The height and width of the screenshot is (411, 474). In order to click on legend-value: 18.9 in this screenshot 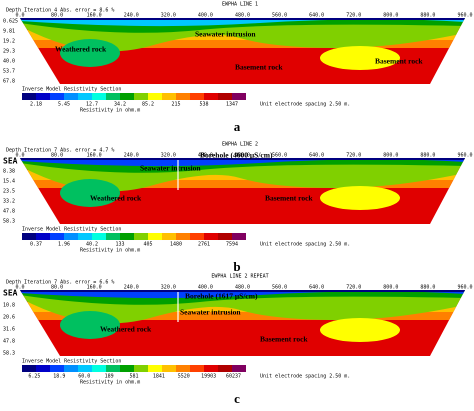, I will do `click(59, 377)`.